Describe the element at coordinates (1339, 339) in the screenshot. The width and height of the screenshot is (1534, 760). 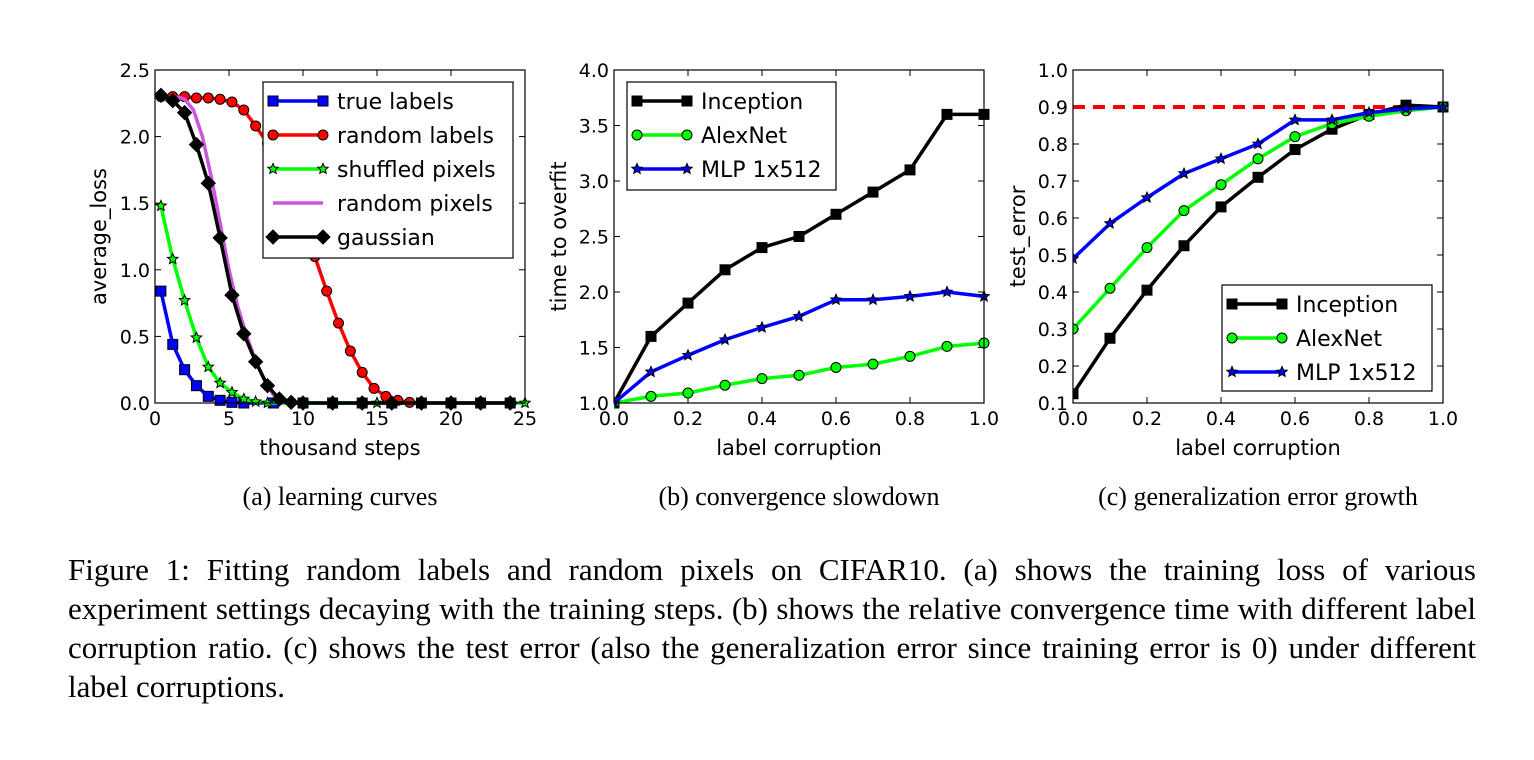
I see `legend-label: AlexNet` at that location.